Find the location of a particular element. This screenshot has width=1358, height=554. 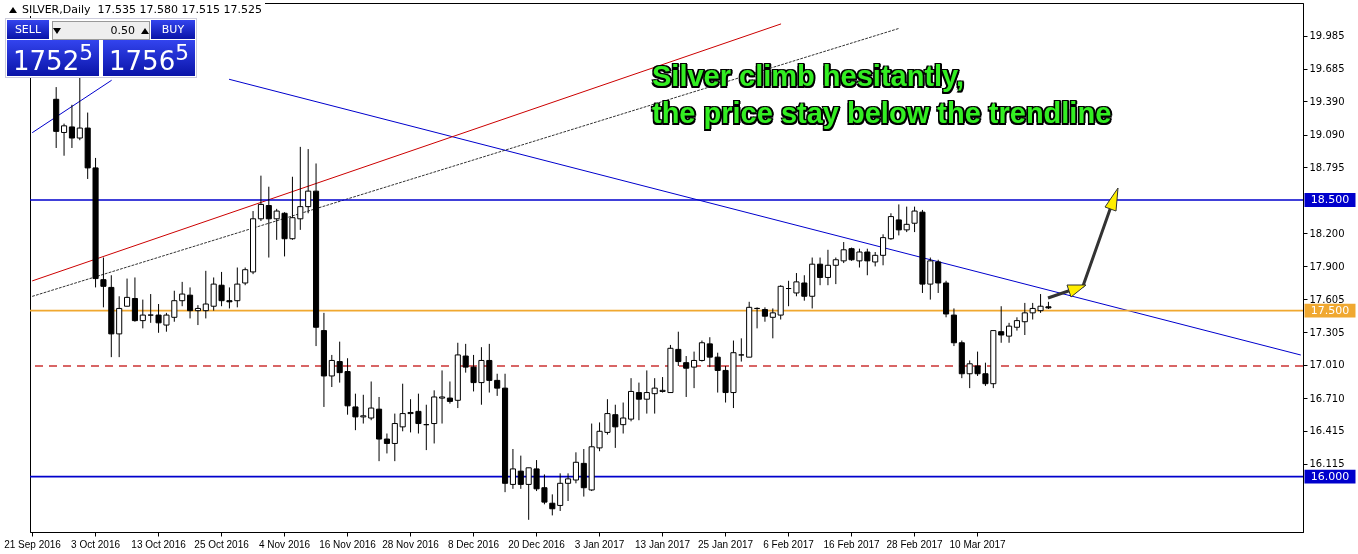

y-tick-label: 17.010 is located at coordinates (1327, 365).